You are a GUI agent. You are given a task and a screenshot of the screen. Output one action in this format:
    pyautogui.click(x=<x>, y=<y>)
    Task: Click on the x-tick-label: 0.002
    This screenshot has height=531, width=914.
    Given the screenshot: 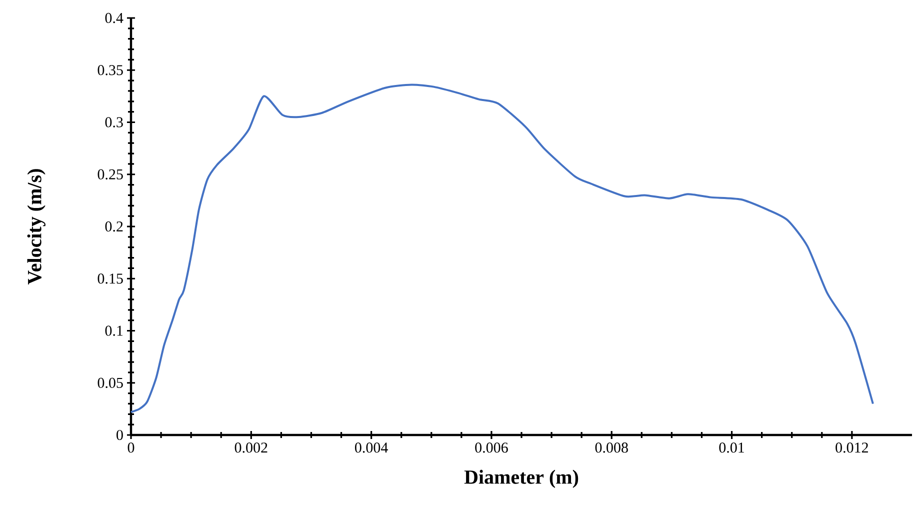 What is the action you would take?
    pyautogui.click(x=251, y=447)
    